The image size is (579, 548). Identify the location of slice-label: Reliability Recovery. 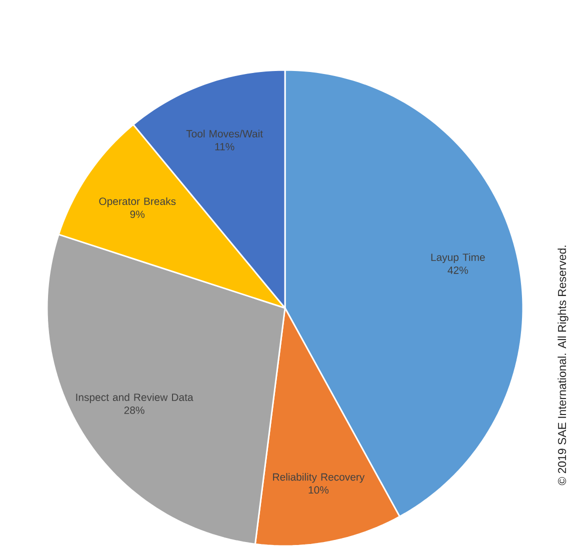
(319, 478).